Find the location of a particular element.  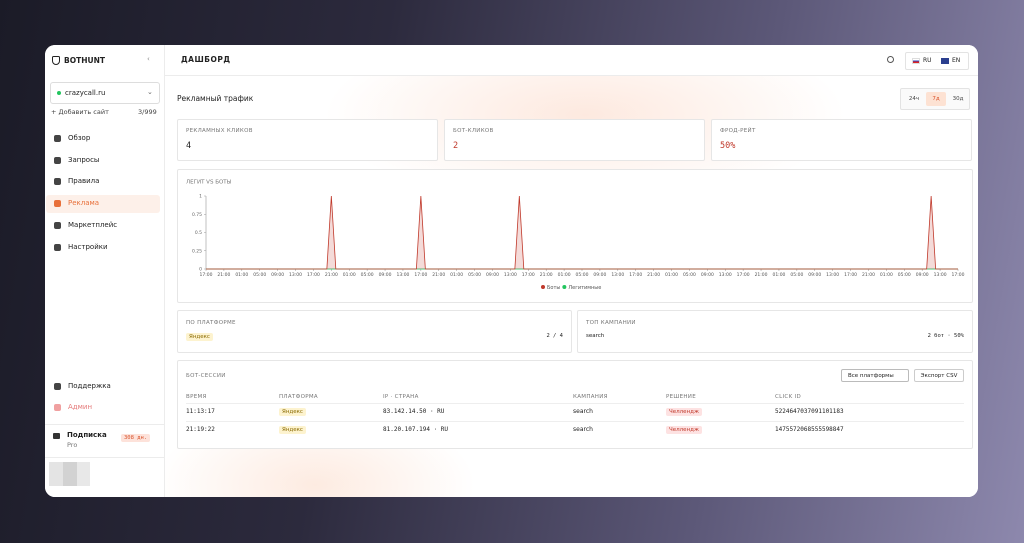

ip: 83.142.14.50 · RU is located at coordinates (414, 411).